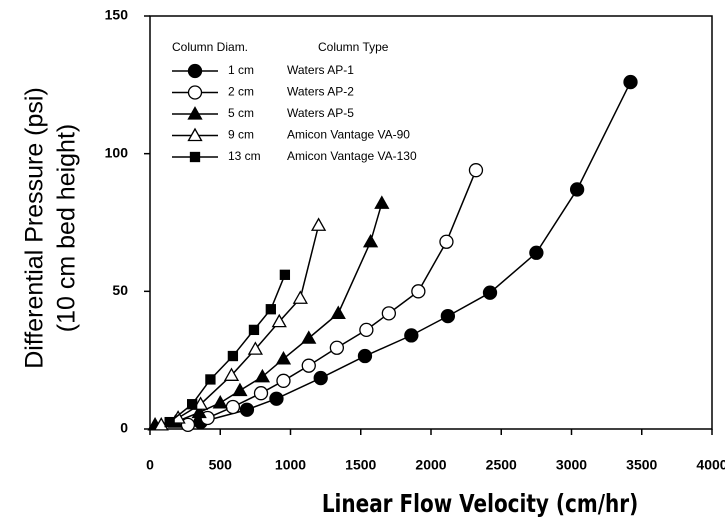 This screenshot has width=725, height=523. I want to click on legend-label: Waters AP-5, so click(320, 113).